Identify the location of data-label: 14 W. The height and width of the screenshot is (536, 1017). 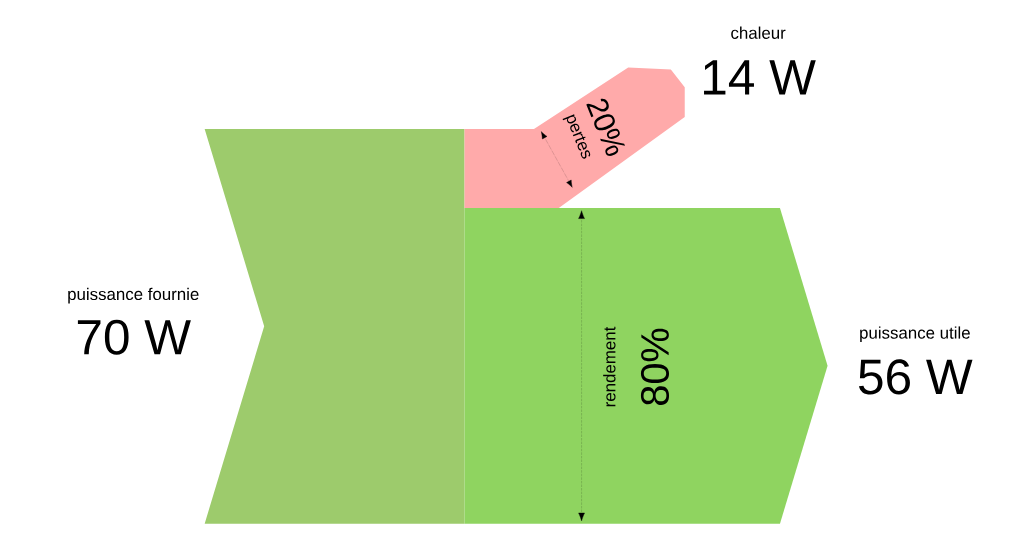
(760, 77).